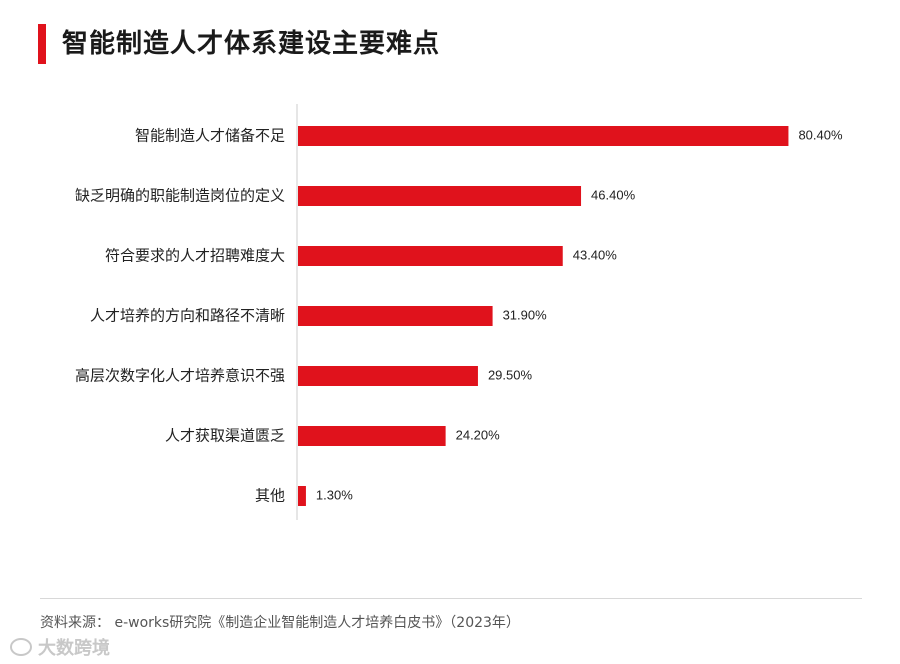  Describe the element at coordinates (280, 623) in the screenshot. I see `source-note: 资料来源： e-works研究院《制造企业智能制造人才培养白皮书》（2023年）` at that location.